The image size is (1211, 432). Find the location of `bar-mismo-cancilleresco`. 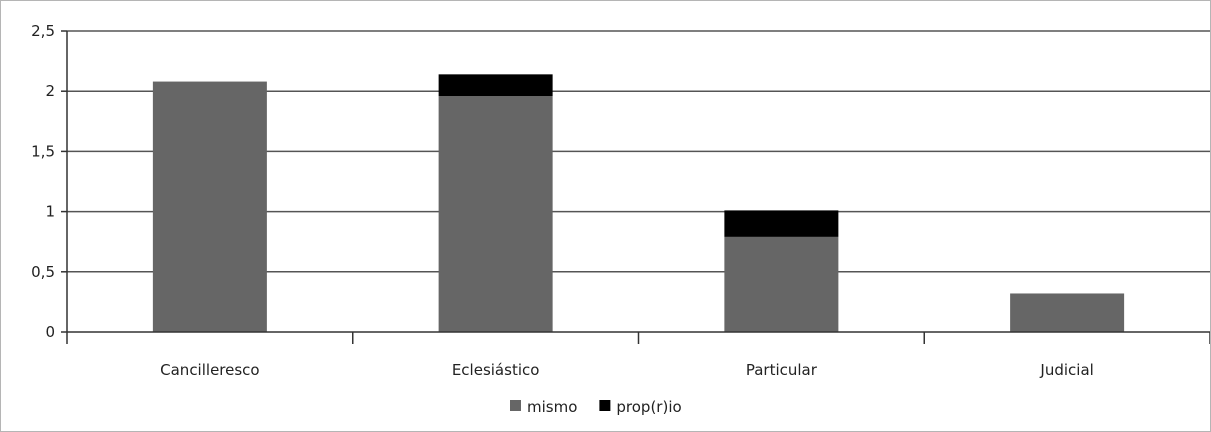

bar-mismo-cancilleresco is located at coordinates (209, 207).